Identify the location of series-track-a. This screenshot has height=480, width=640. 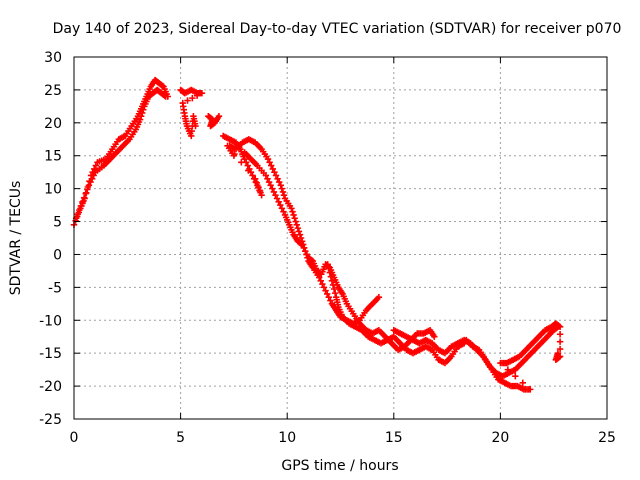
(121, 152).